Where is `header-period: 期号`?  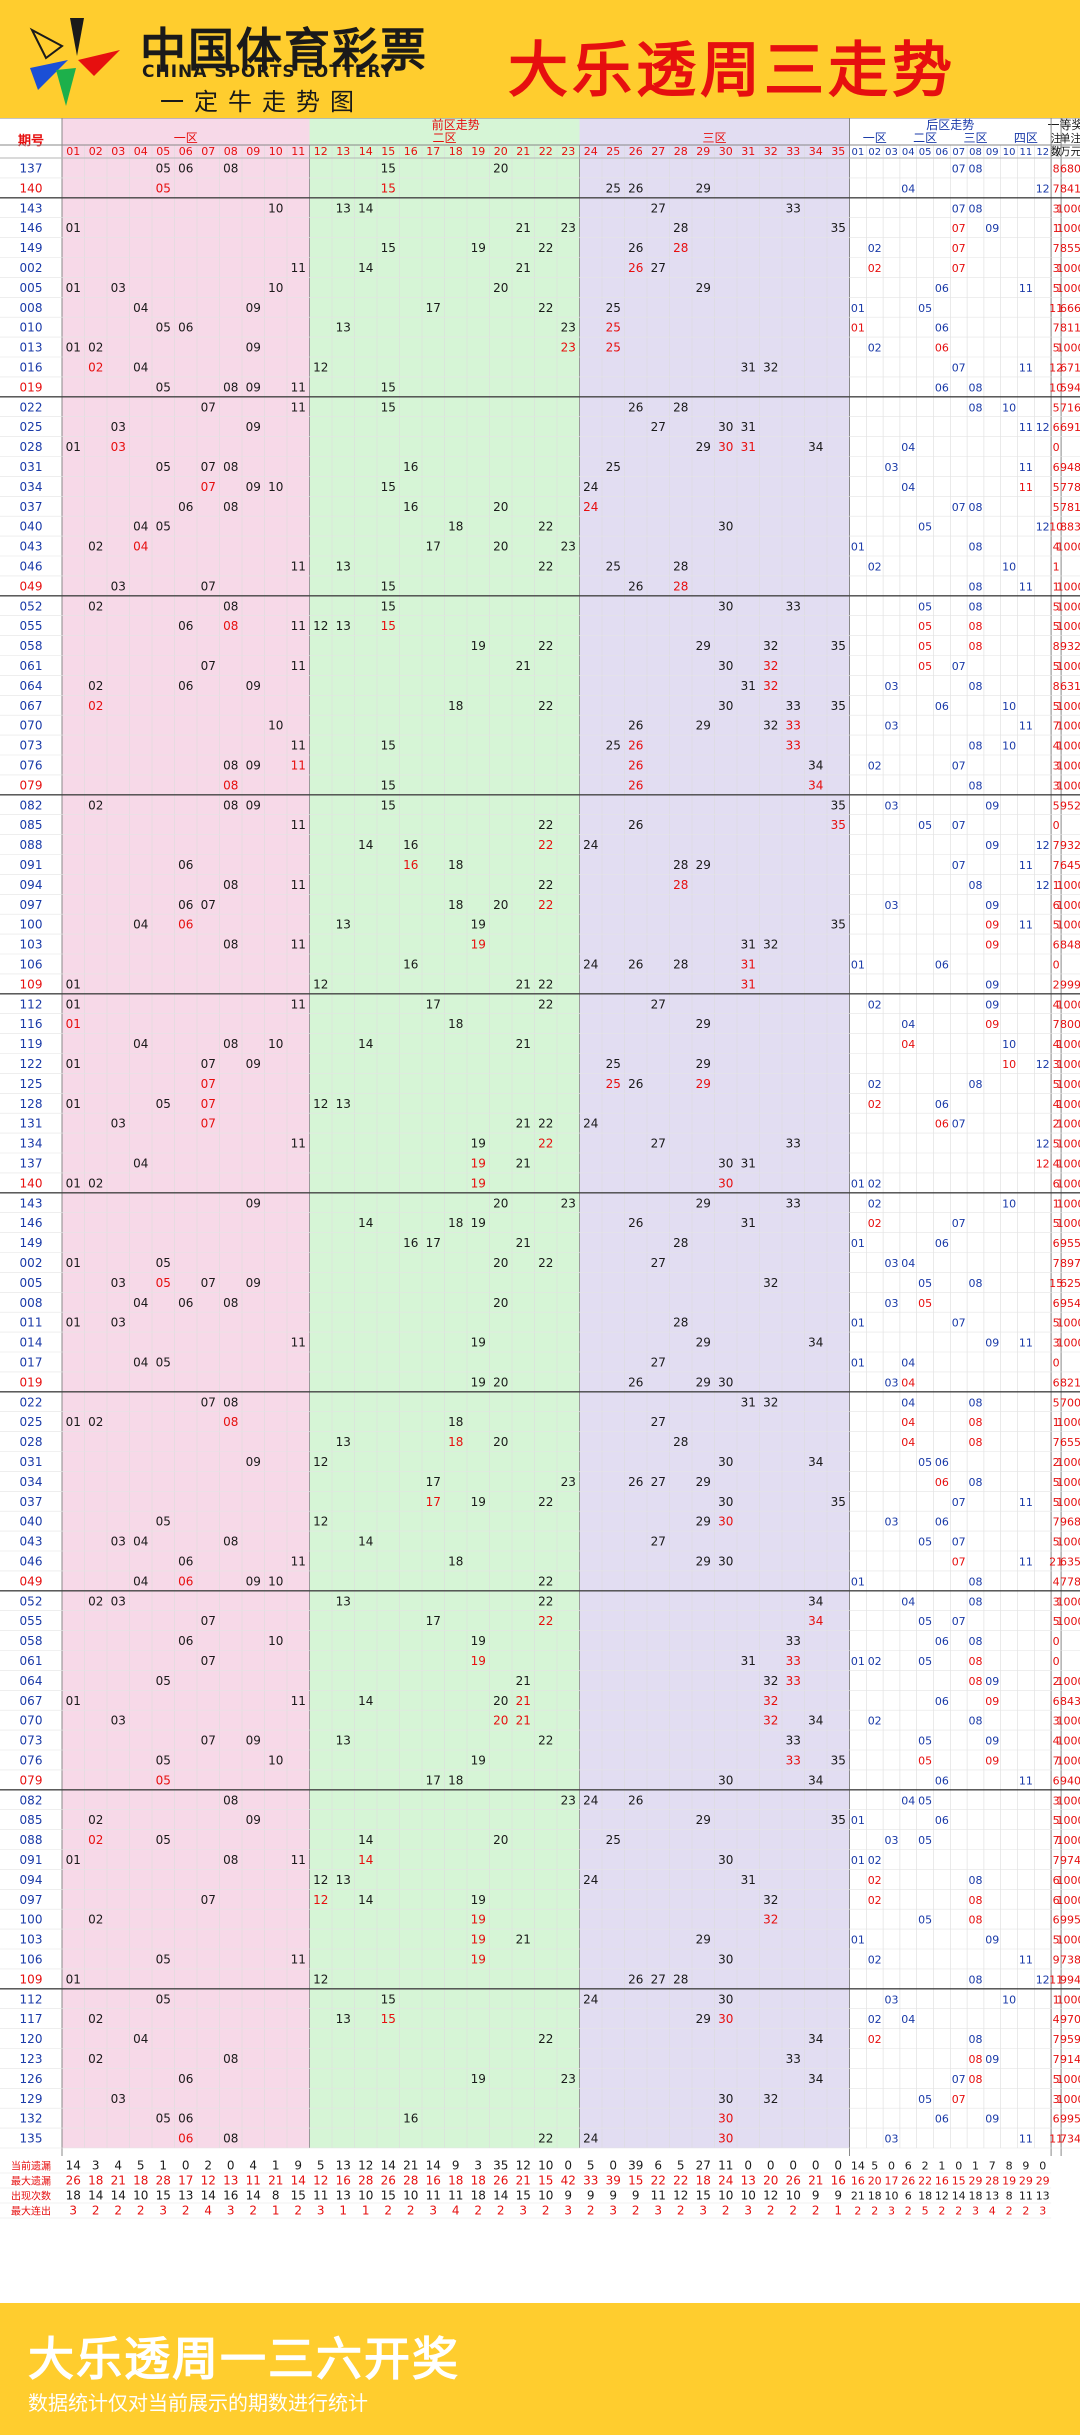 header-period: 期号 is located at coordinates (31, 141).